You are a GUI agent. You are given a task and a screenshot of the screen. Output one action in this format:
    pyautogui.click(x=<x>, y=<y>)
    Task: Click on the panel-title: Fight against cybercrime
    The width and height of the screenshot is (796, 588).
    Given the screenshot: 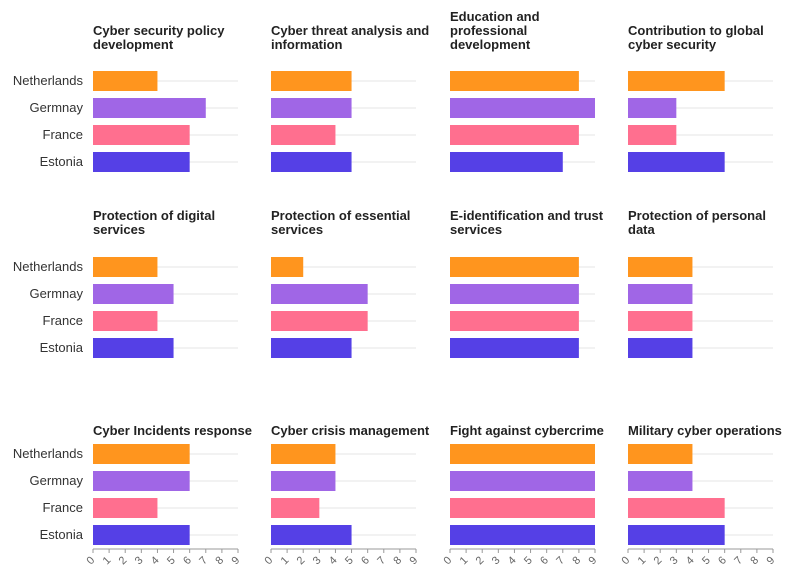 What is the action you would take?
    pyautogui.click(x=527, y=430)
    